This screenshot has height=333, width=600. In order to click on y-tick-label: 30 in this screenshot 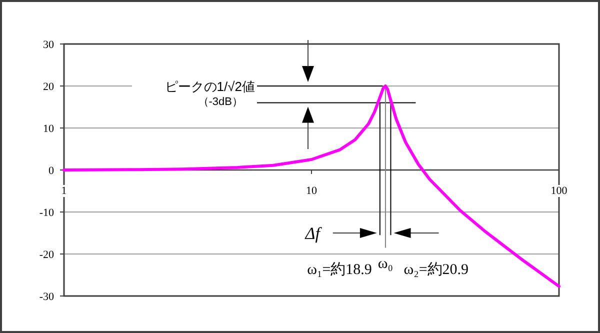, I will do `click(48, 45)`.